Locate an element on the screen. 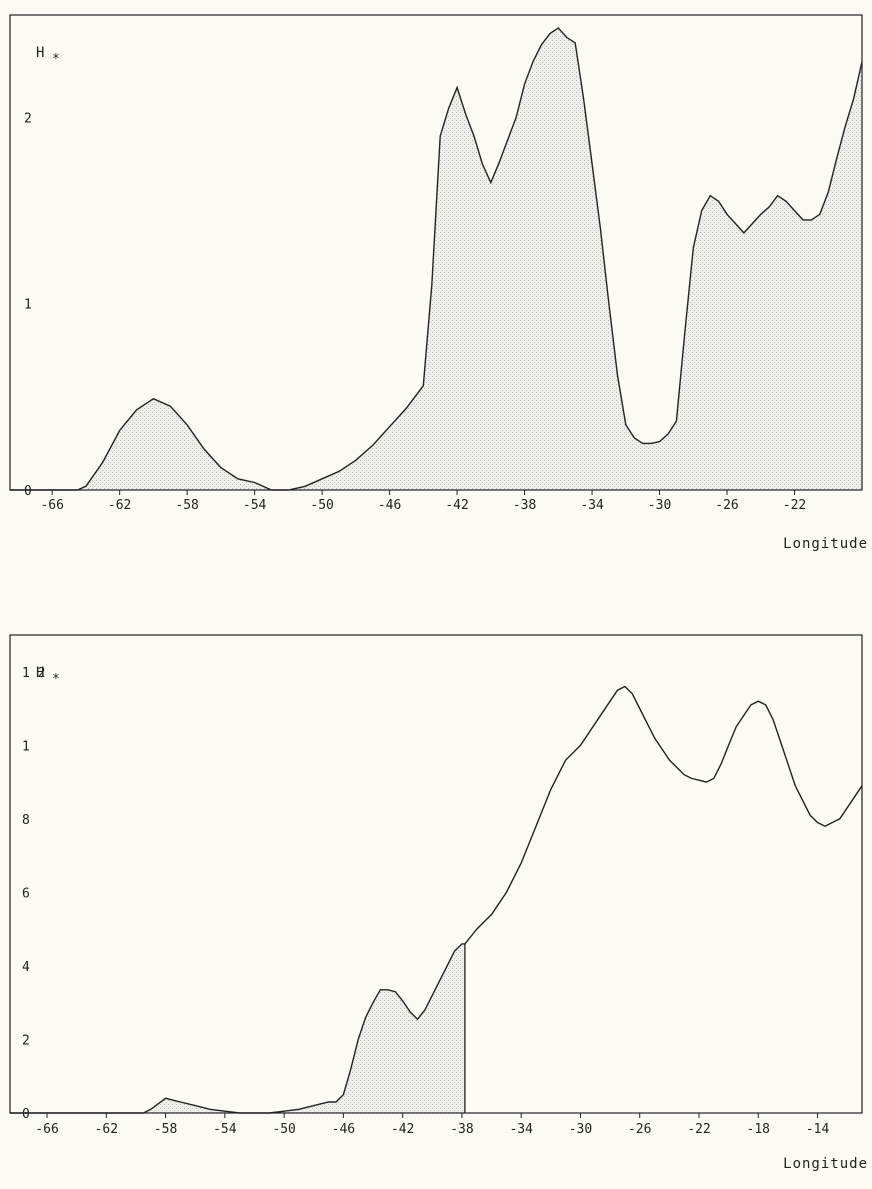  shaded-area is located at coordinates (307, 1028).